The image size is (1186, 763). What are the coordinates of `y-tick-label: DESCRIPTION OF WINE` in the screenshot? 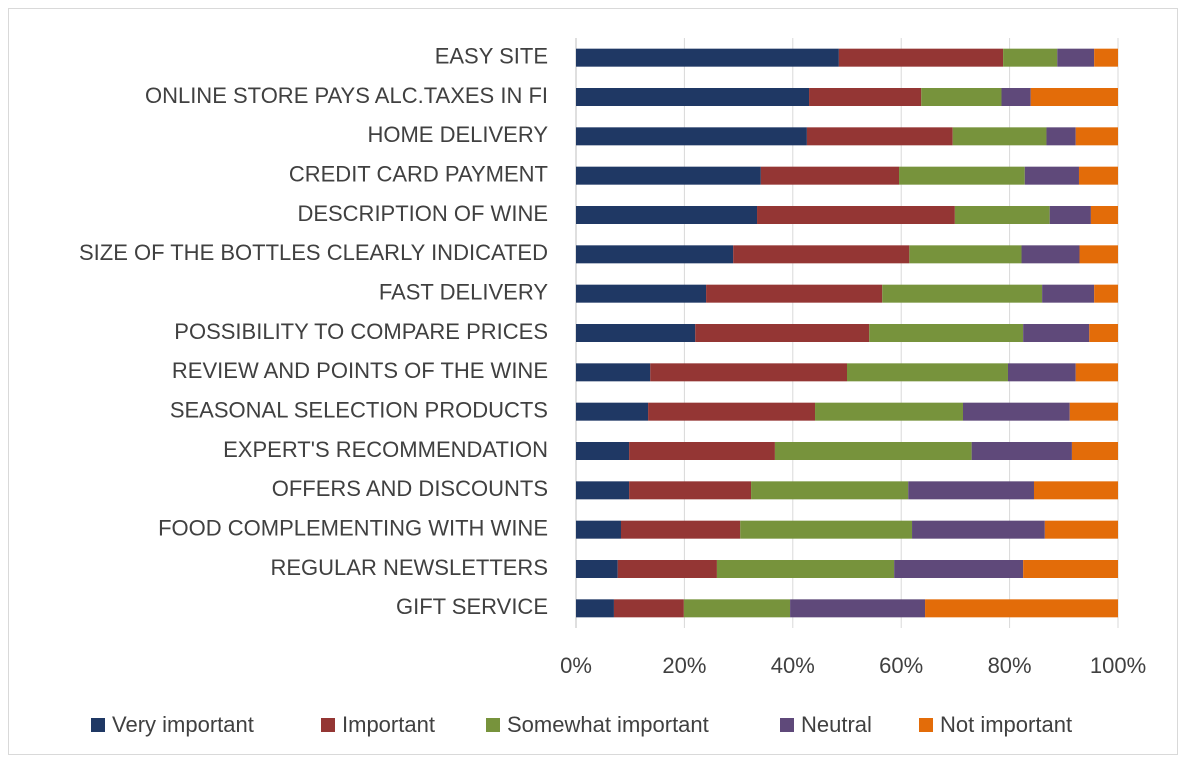 It's located at (422, 213).